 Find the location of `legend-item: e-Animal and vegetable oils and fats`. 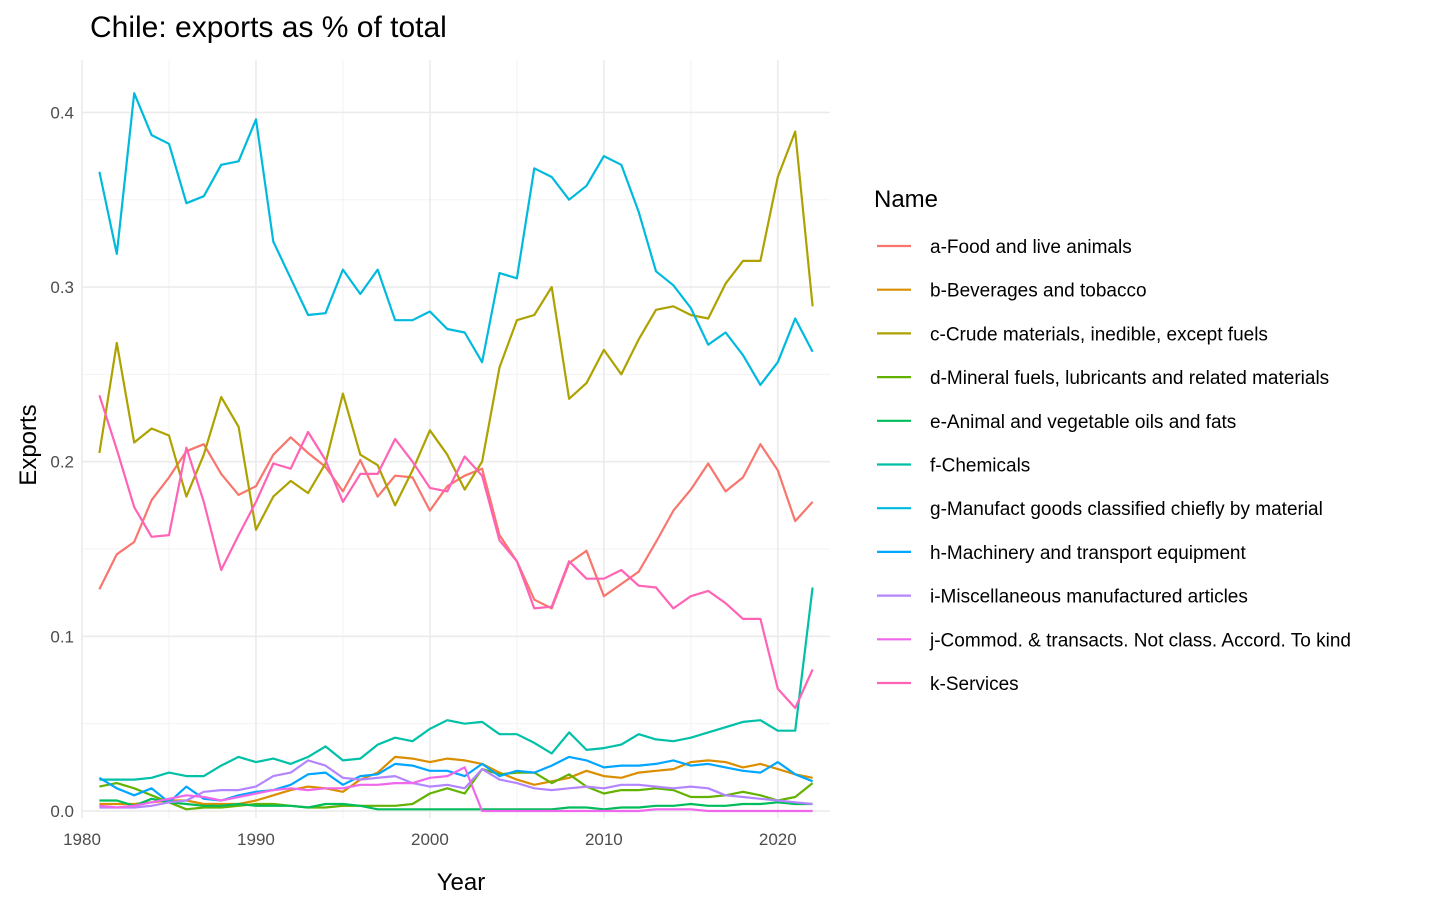

legend-item: e-Animal and vegetable oils and fats is located at coordinates (1056, 422).